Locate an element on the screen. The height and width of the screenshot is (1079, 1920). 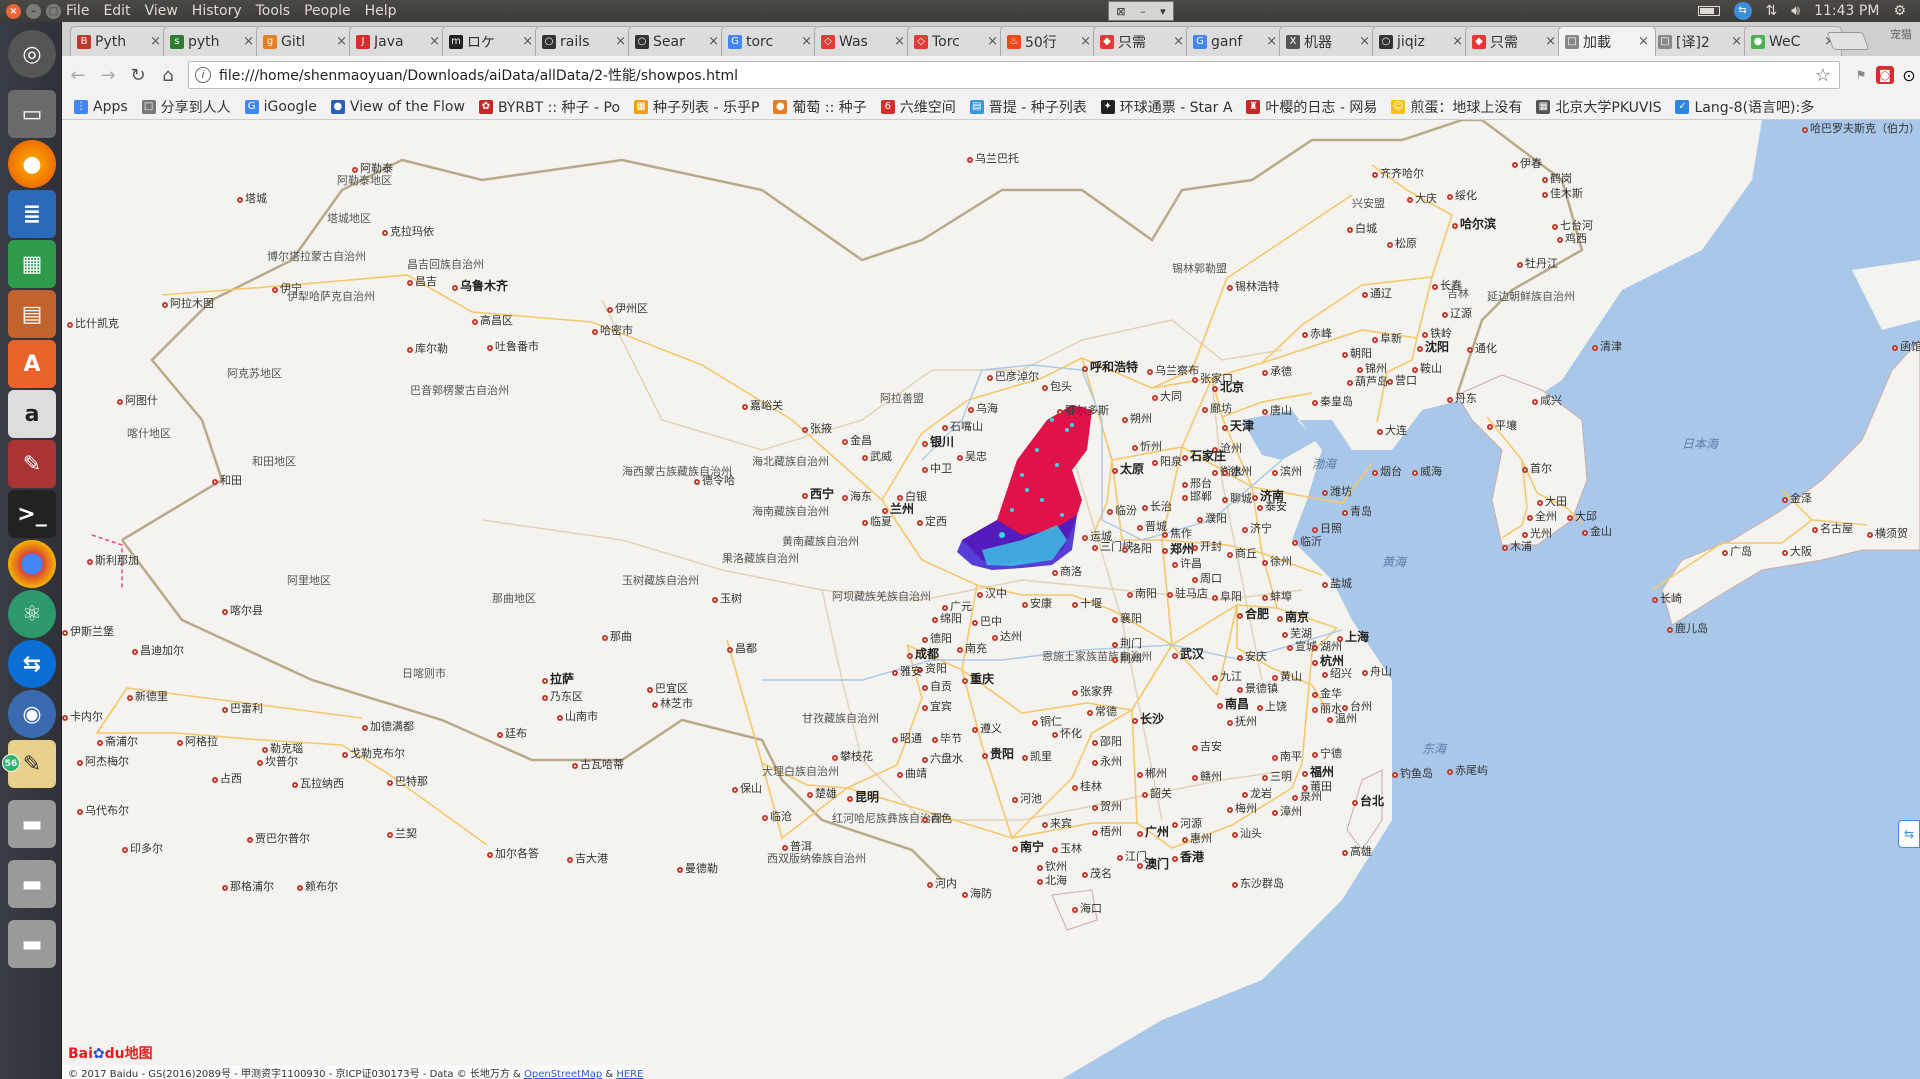
bookmark-item: ✦ 环球通票 - Star A is located at coordinates (1166, 107).